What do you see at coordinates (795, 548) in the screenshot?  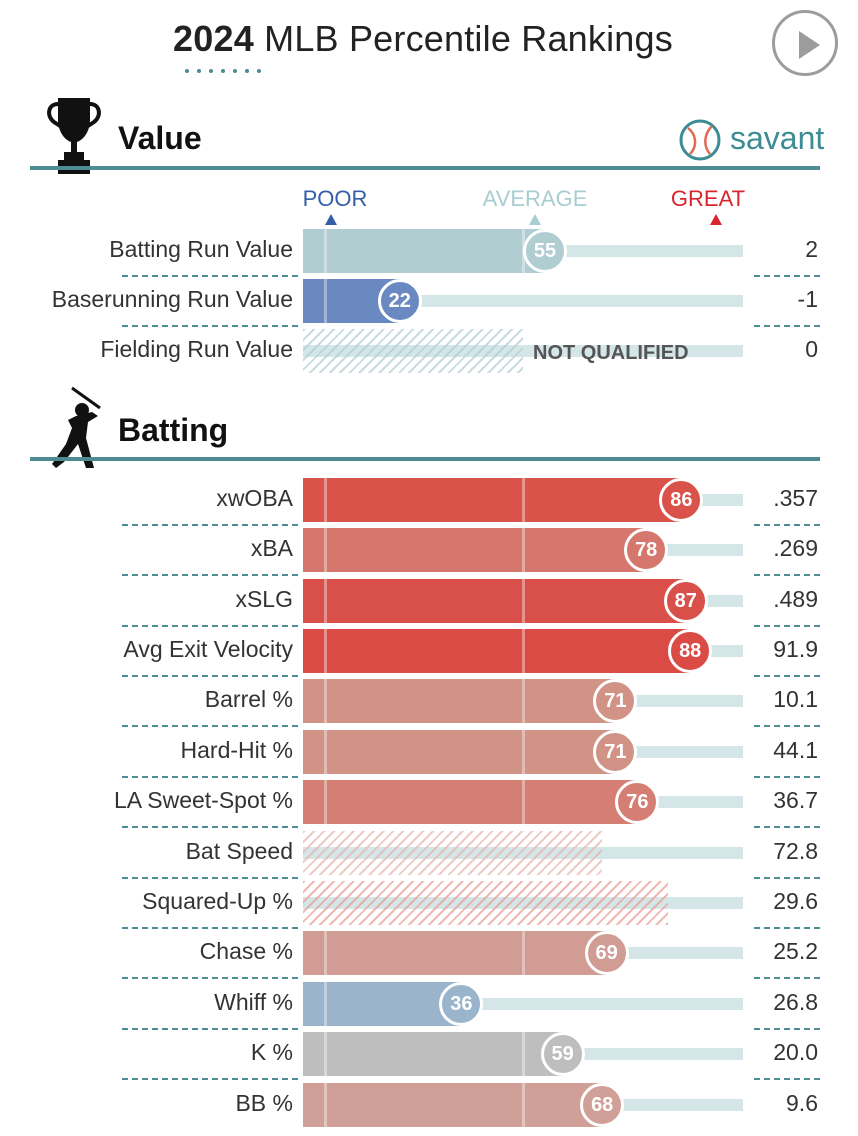 I see `metric-value: .269` at bounding box center [795, 548].